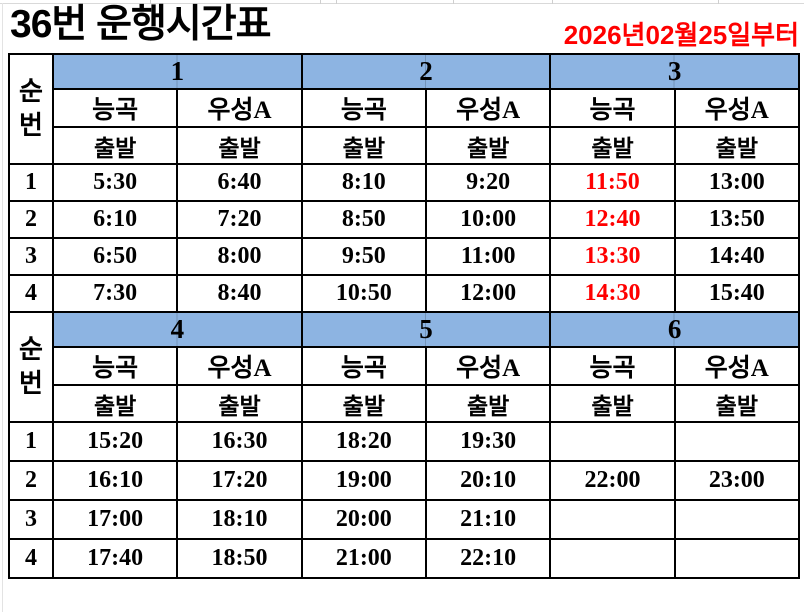  Describe the element at coordinates (488, 519) in the screenshot. I see `time-cell: 21:10` at that location.